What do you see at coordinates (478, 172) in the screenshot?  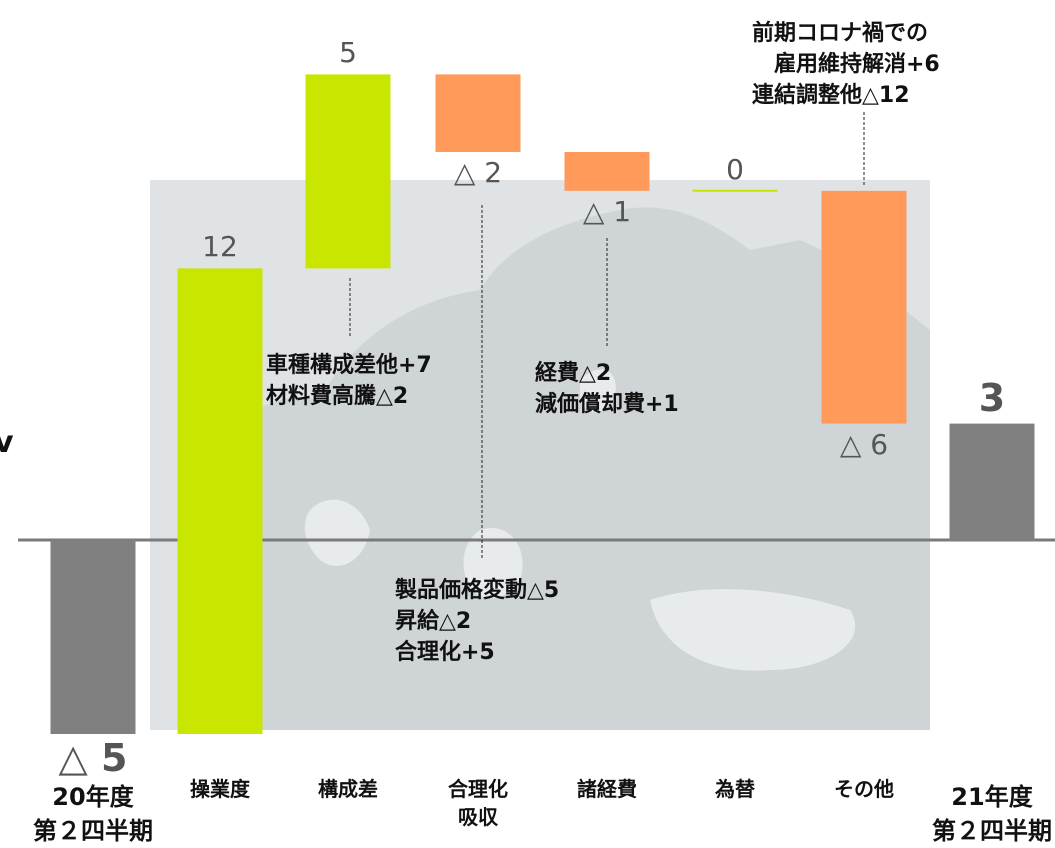 I see `value-label-3: △ 2` at bounding box center [478, 172].